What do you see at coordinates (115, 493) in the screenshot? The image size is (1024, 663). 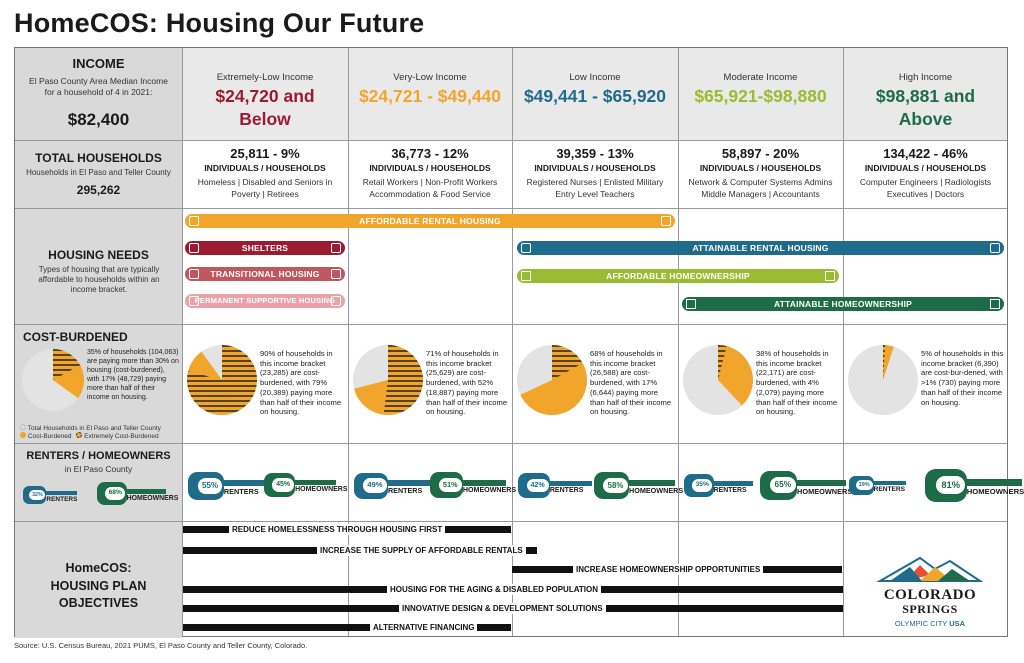 I see `key-percent: 68%` at bounding box center [115, 493].